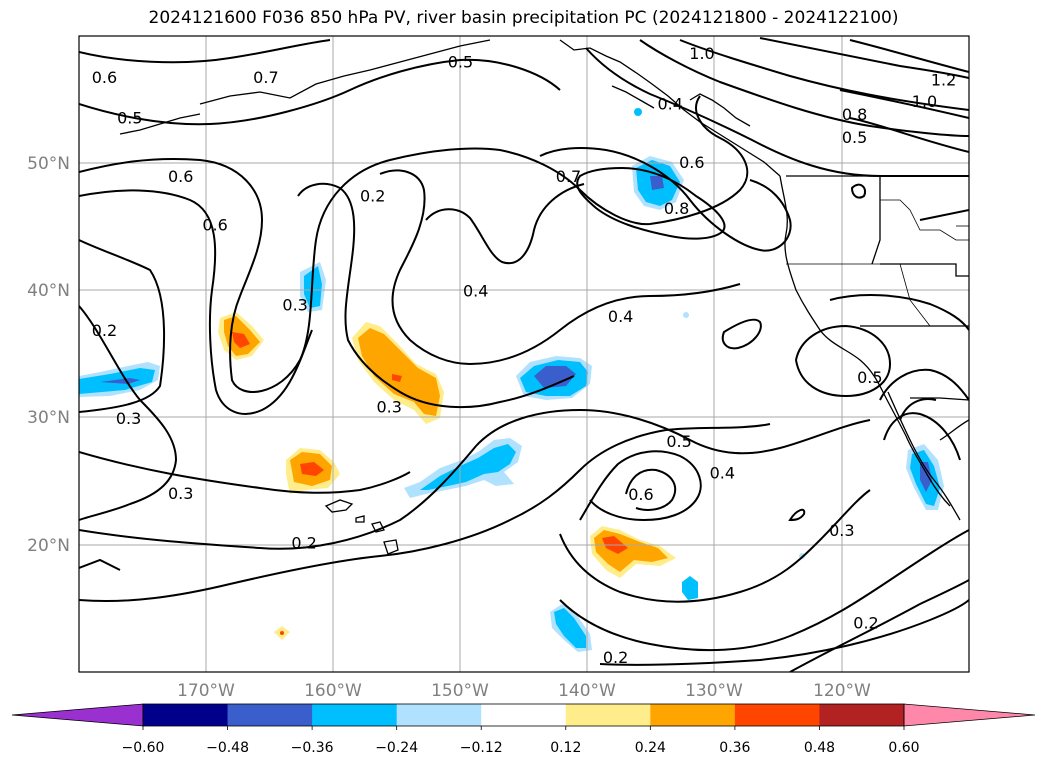 Image resolution: width=1047 pixels, height=765 pixels. I want to click on colorbar-tick-label: −0.36, so click(312, 748).